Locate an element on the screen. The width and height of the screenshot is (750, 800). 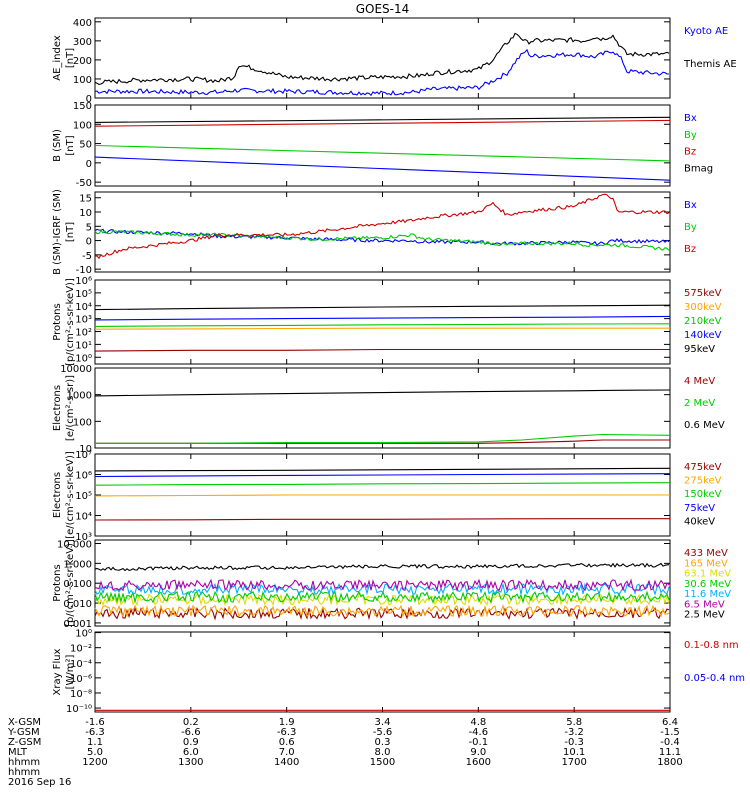
legend-kyoto-ae: Kyoto AE is located at coordinates (706, 31).